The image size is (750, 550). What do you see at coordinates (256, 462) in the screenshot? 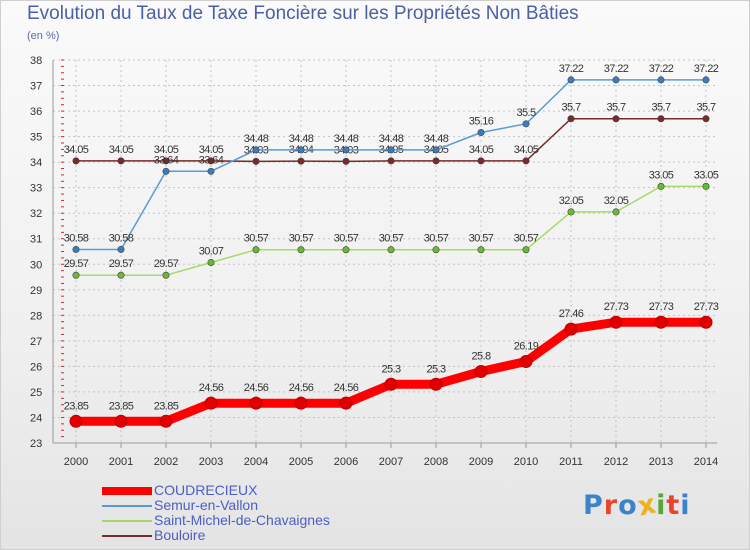
I see `x-tick-label: 2004` at bounding box center [256, 462].